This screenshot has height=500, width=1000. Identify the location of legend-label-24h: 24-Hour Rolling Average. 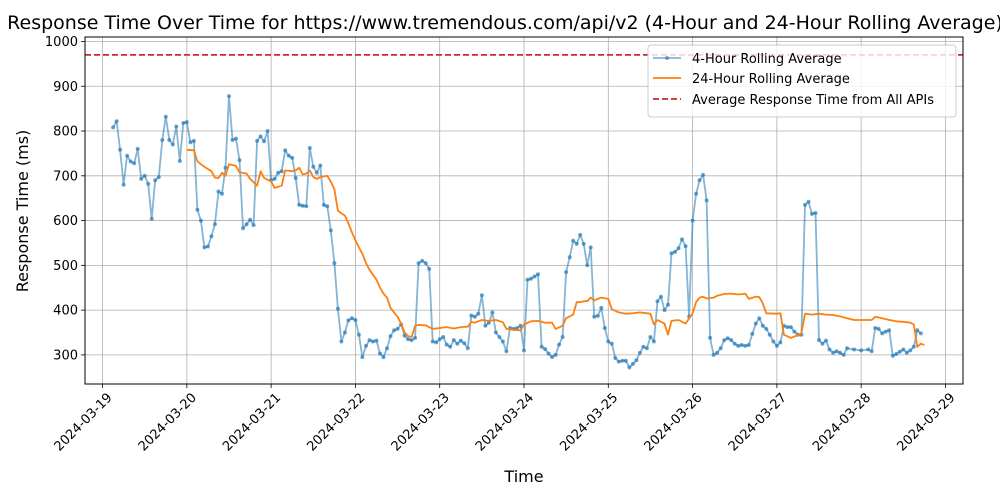
(771, 79).